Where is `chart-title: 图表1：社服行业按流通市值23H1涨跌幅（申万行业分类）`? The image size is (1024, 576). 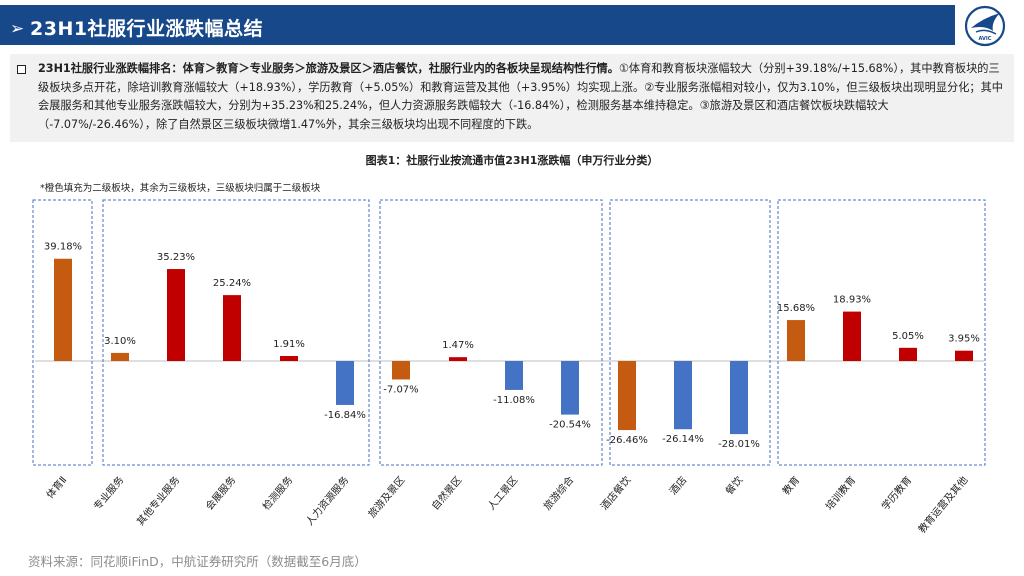
chart-title: 图表1：社服行业按流通市值23H1涨跌幅（申万行业分类） is located at coordinates (512, 160).